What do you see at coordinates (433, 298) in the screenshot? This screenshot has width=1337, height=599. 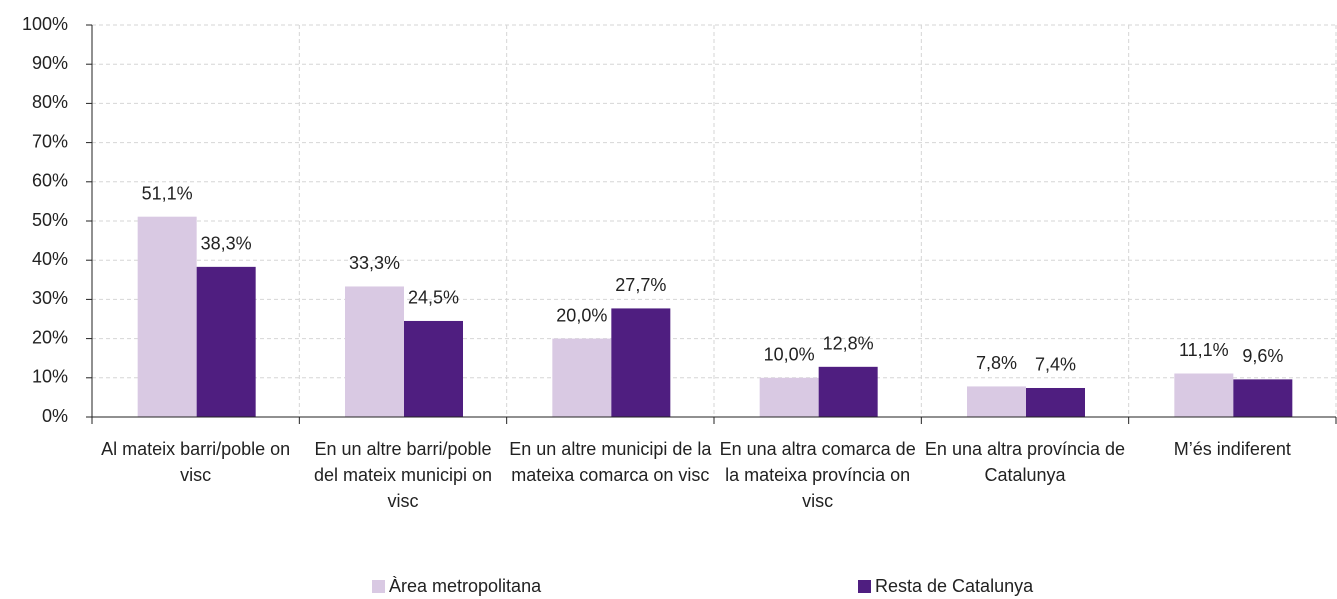 I see `value-label: 24,5%` at bounding box center [433, 298].